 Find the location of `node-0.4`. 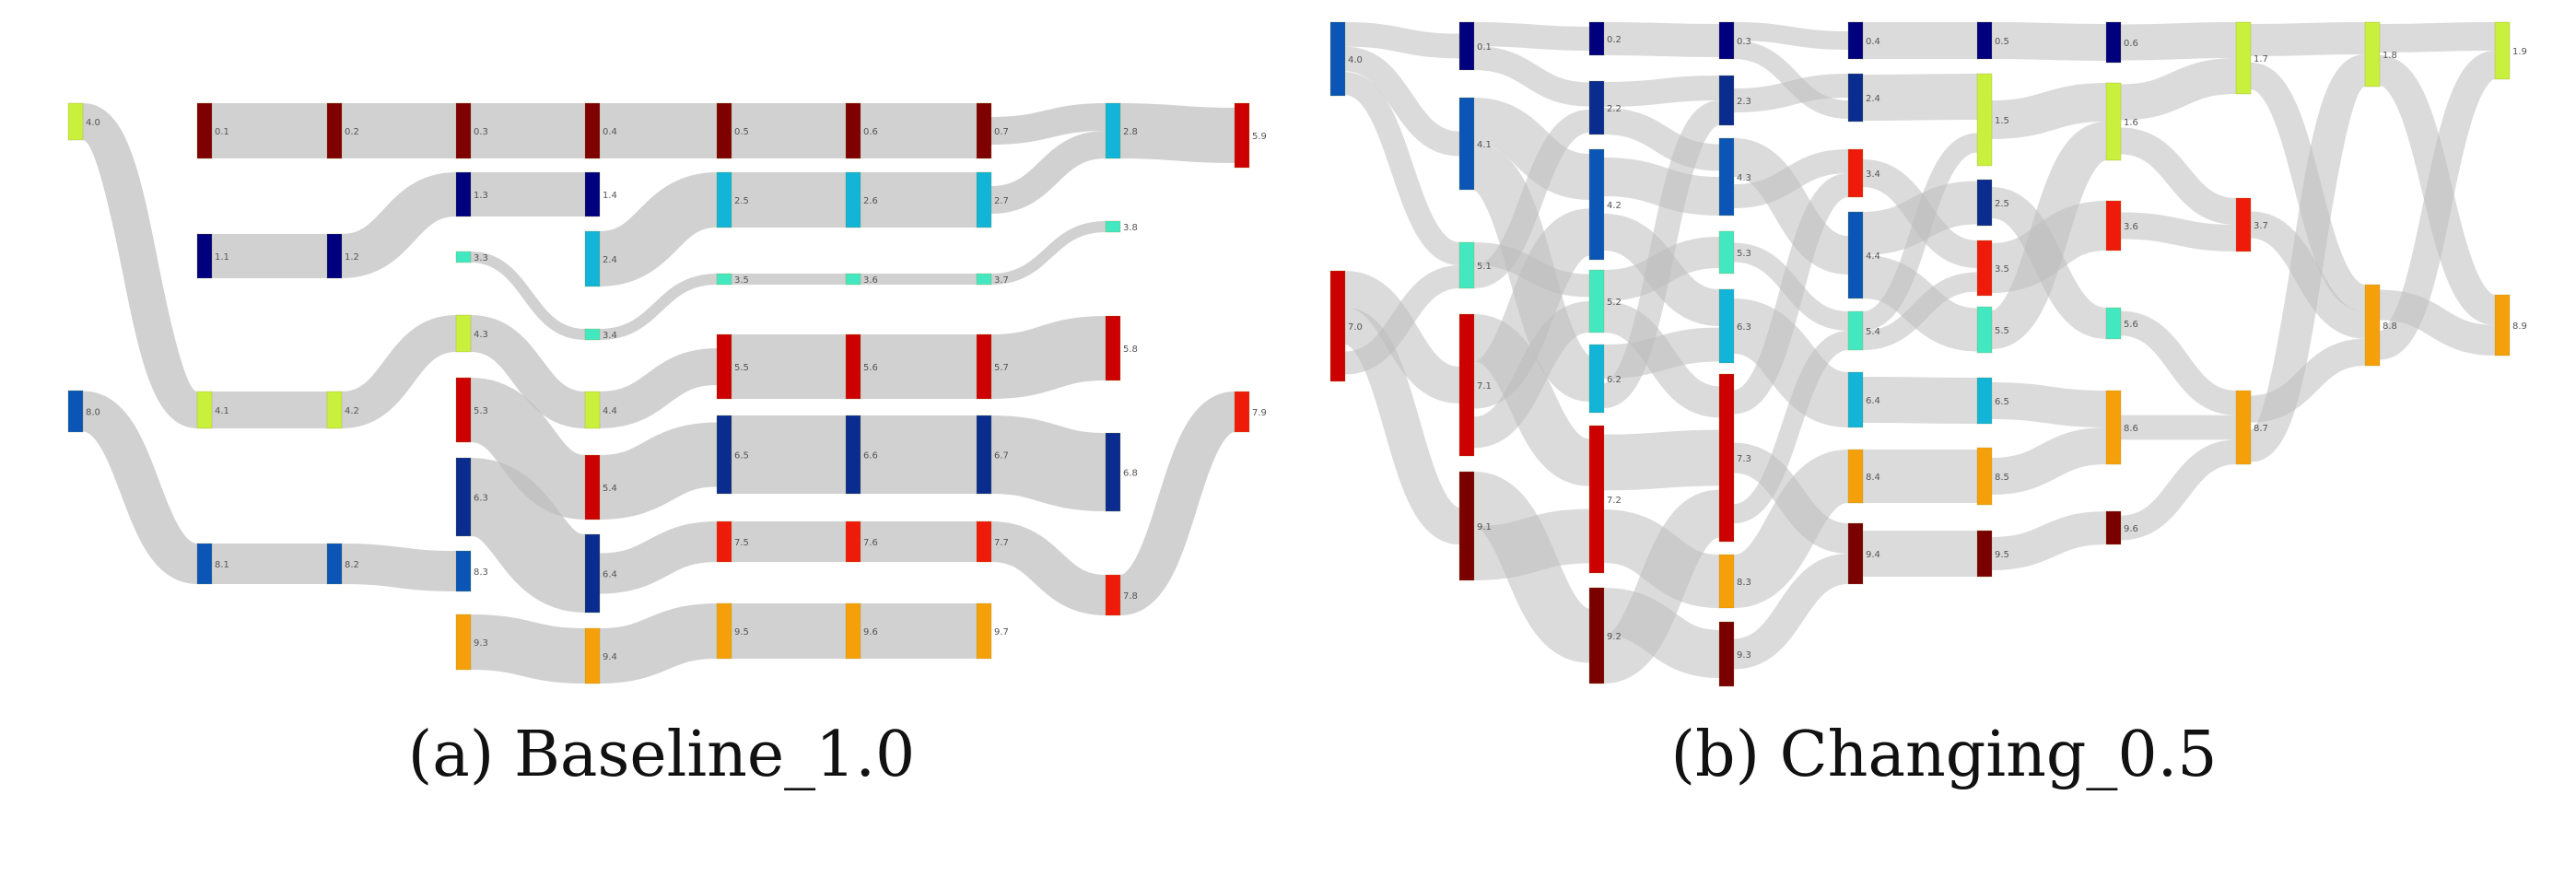

node-0.4 is located at coordinates (592, 130).